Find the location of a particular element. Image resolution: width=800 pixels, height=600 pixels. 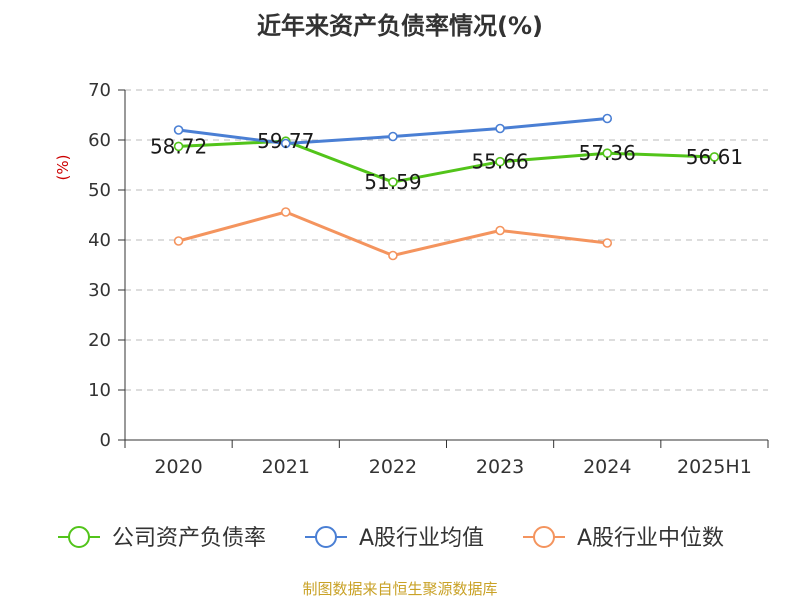

series-1-point-2021 is located at coordinates (285, 143).